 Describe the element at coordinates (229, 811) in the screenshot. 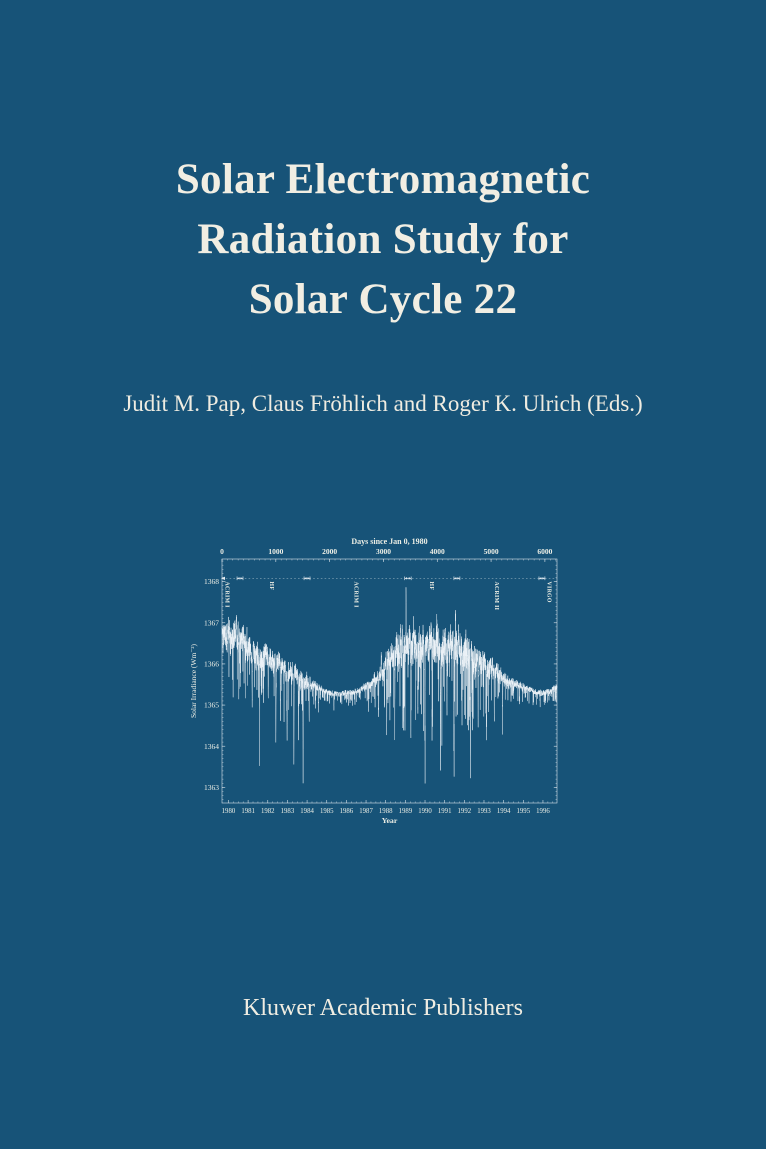

I see `svg-text: 1980` at that location.